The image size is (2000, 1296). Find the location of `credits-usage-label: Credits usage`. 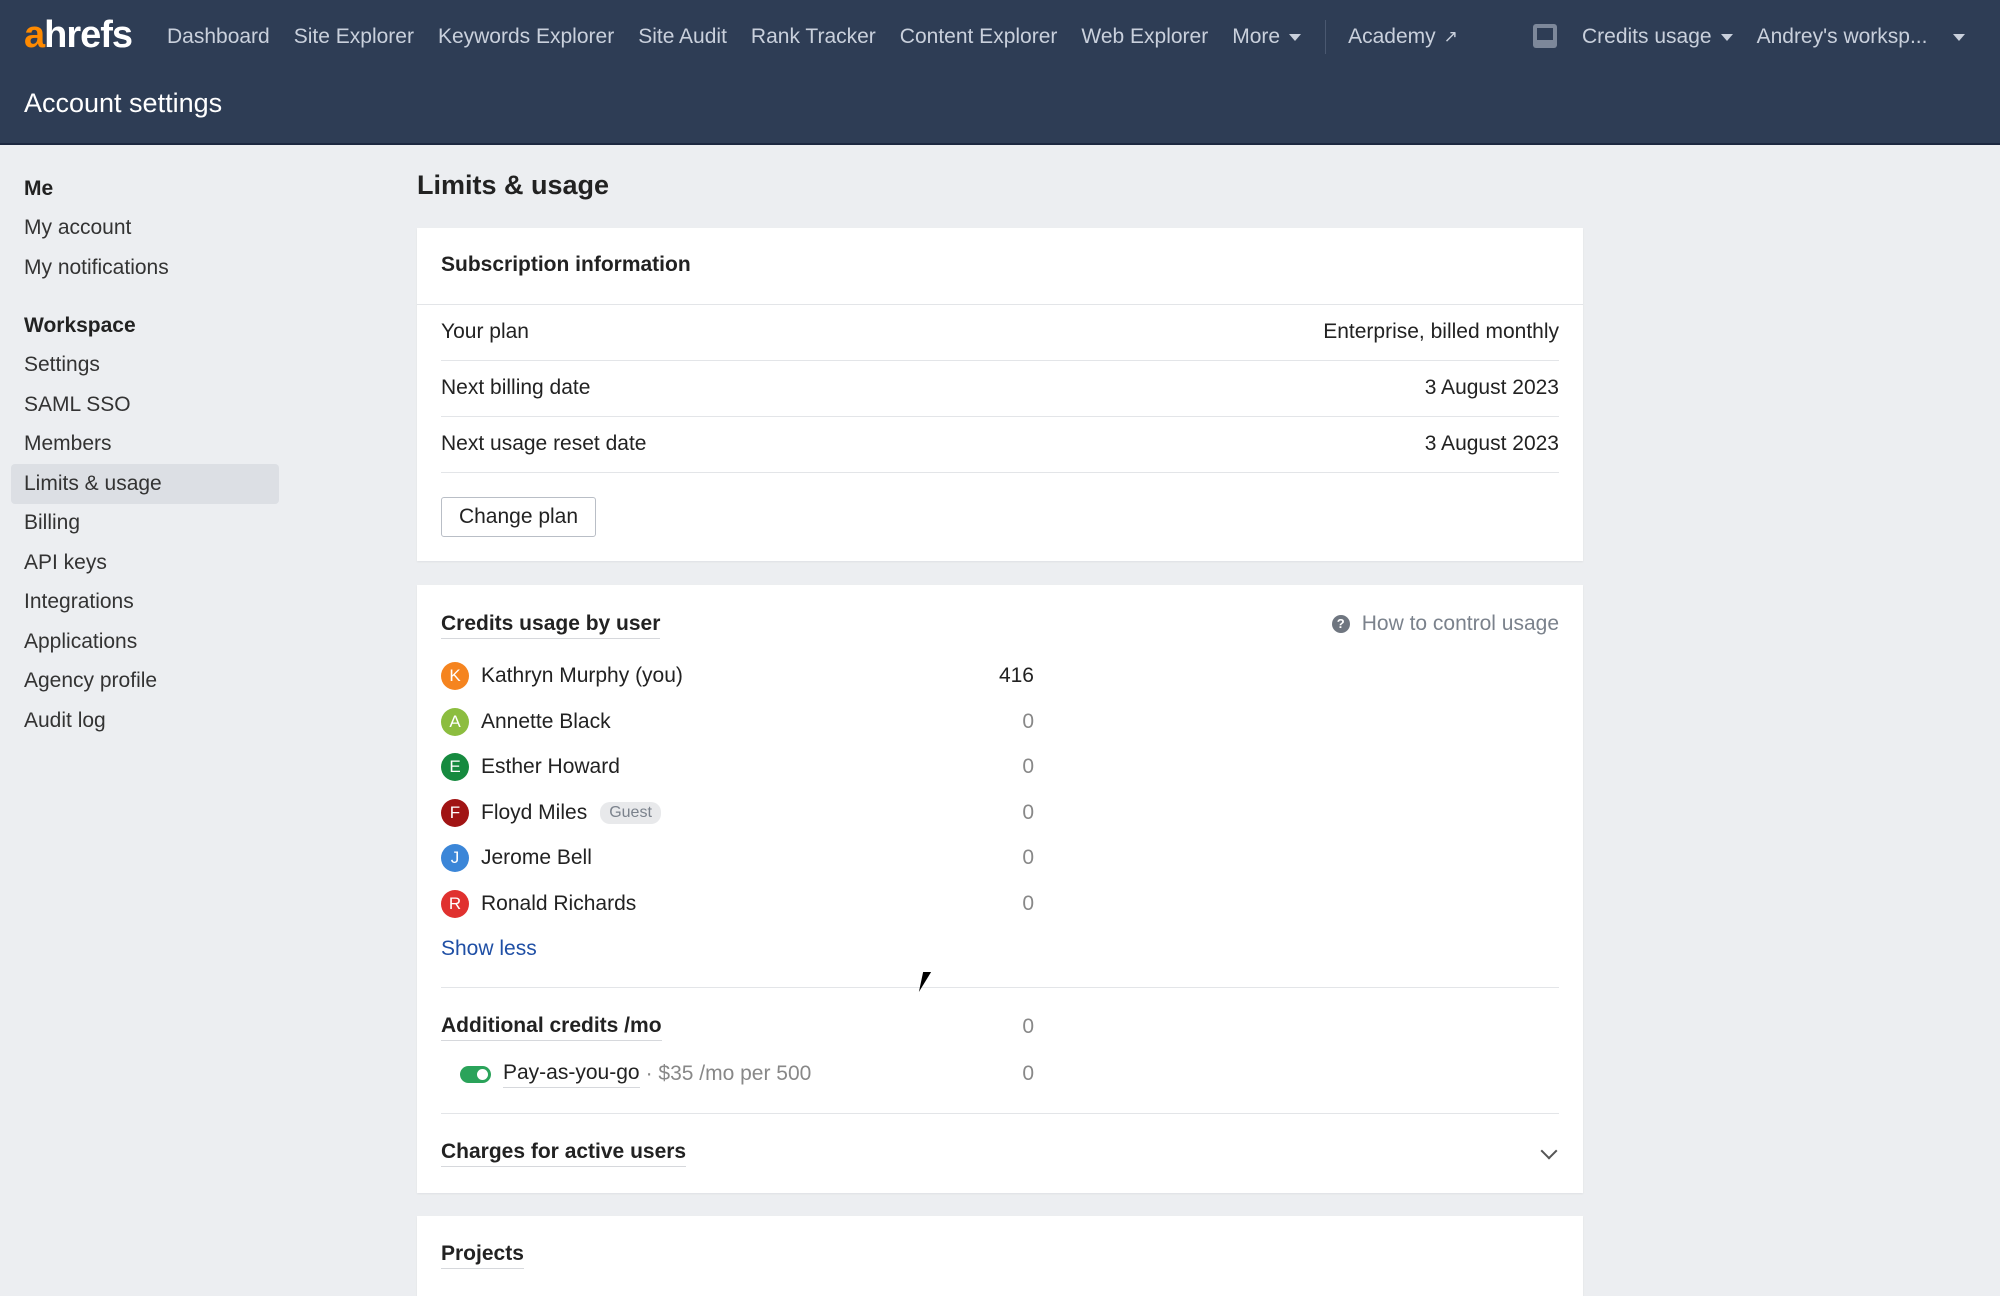

credits-usage-label: Credits usage is located at coordinates (1647, 36).